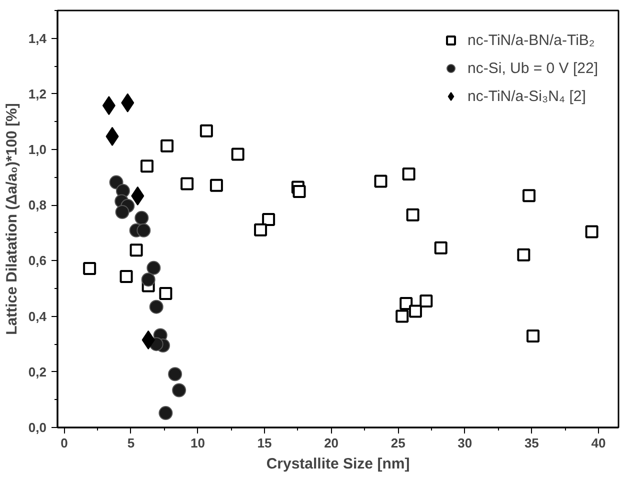  What do you see at coordinates (531, 443) in the screenshot?
I see `x-tick-label: 35` at bounding box center [531, 443].